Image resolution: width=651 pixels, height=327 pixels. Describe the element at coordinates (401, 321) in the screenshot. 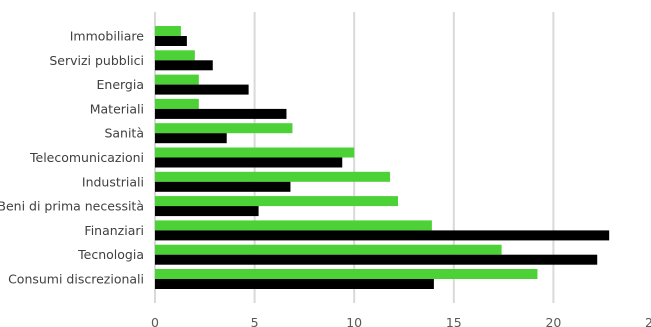

I see `x-axis-tick-labels: 0 5 10 15 20 25` at that location.